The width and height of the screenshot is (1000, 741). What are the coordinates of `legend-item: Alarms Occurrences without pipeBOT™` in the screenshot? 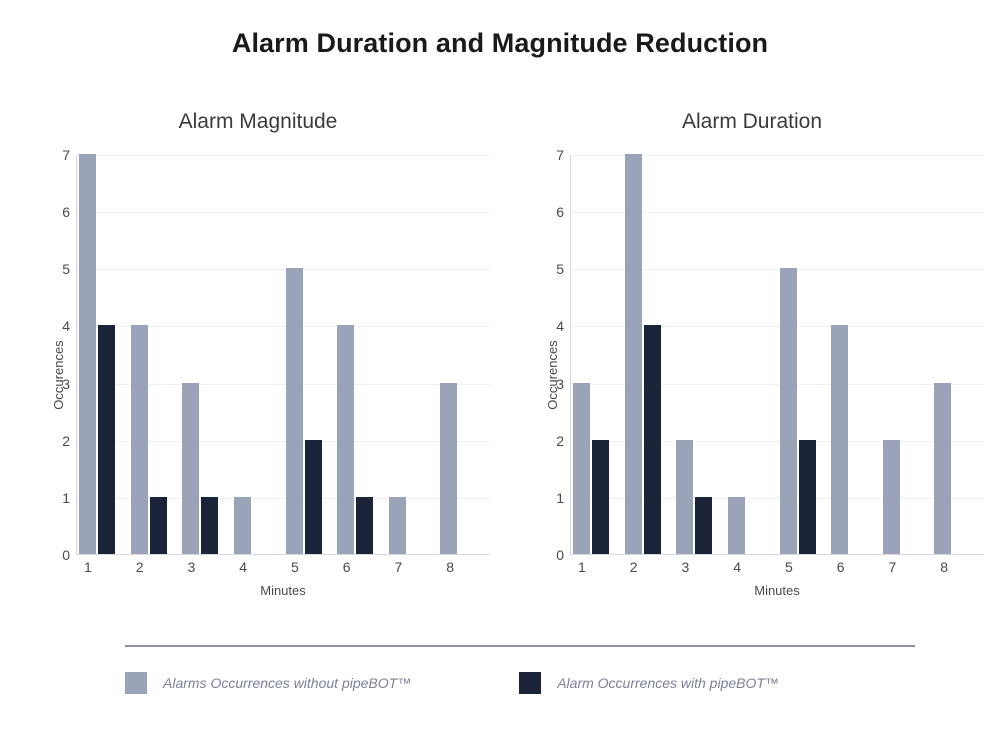 It's located at (268, 683).